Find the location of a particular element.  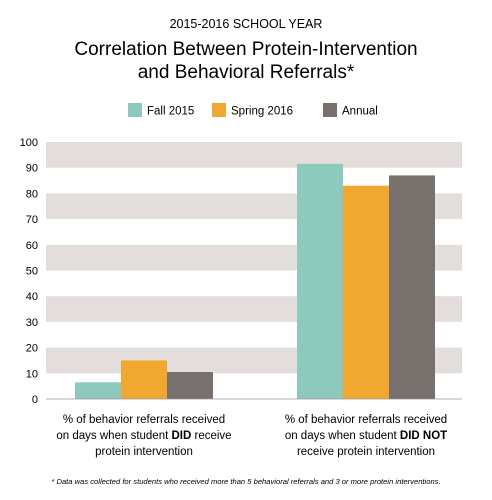

chart-supertitle: 2015-2016 SCHOOL YEAR is located at coordinates (246, 24).